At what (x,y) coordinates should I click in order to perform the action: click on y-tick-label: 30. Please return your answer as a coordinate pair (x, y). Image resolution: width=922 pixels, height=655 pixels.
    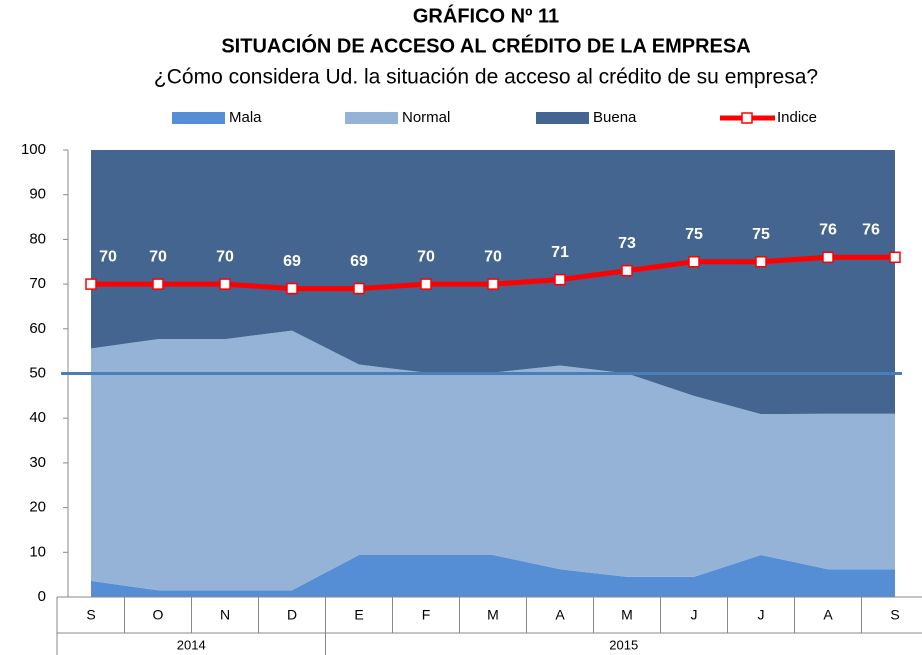
    Looking at the image, I should click on (37, 462).